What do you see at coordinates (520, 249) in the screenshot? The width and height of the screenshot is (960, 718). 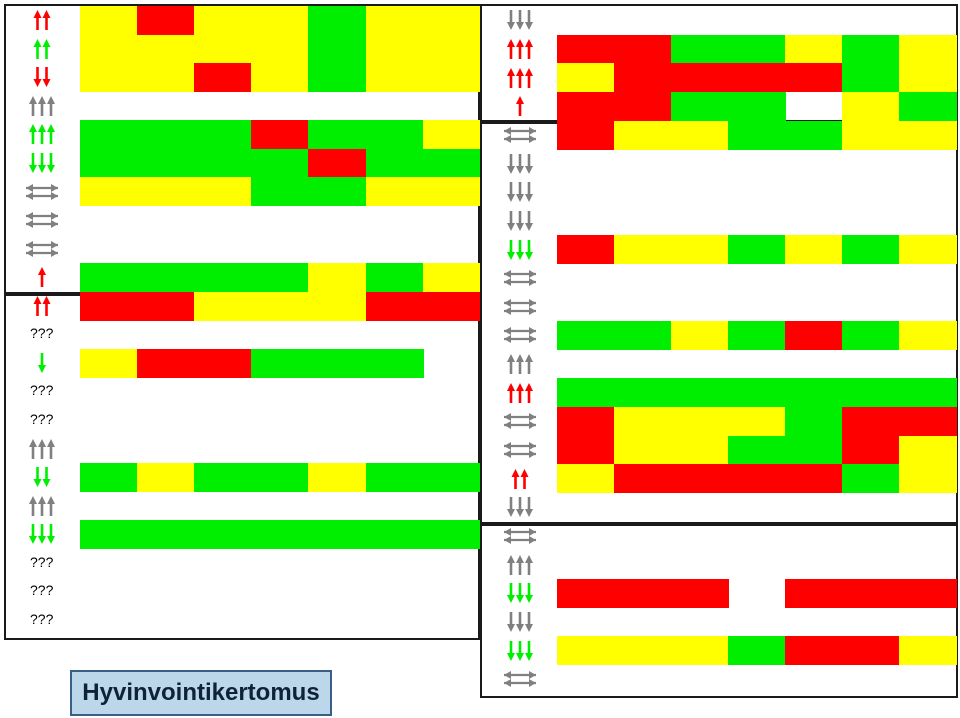 I see `right-trend-down-3-green-icon` at bounding box center [520, 249].